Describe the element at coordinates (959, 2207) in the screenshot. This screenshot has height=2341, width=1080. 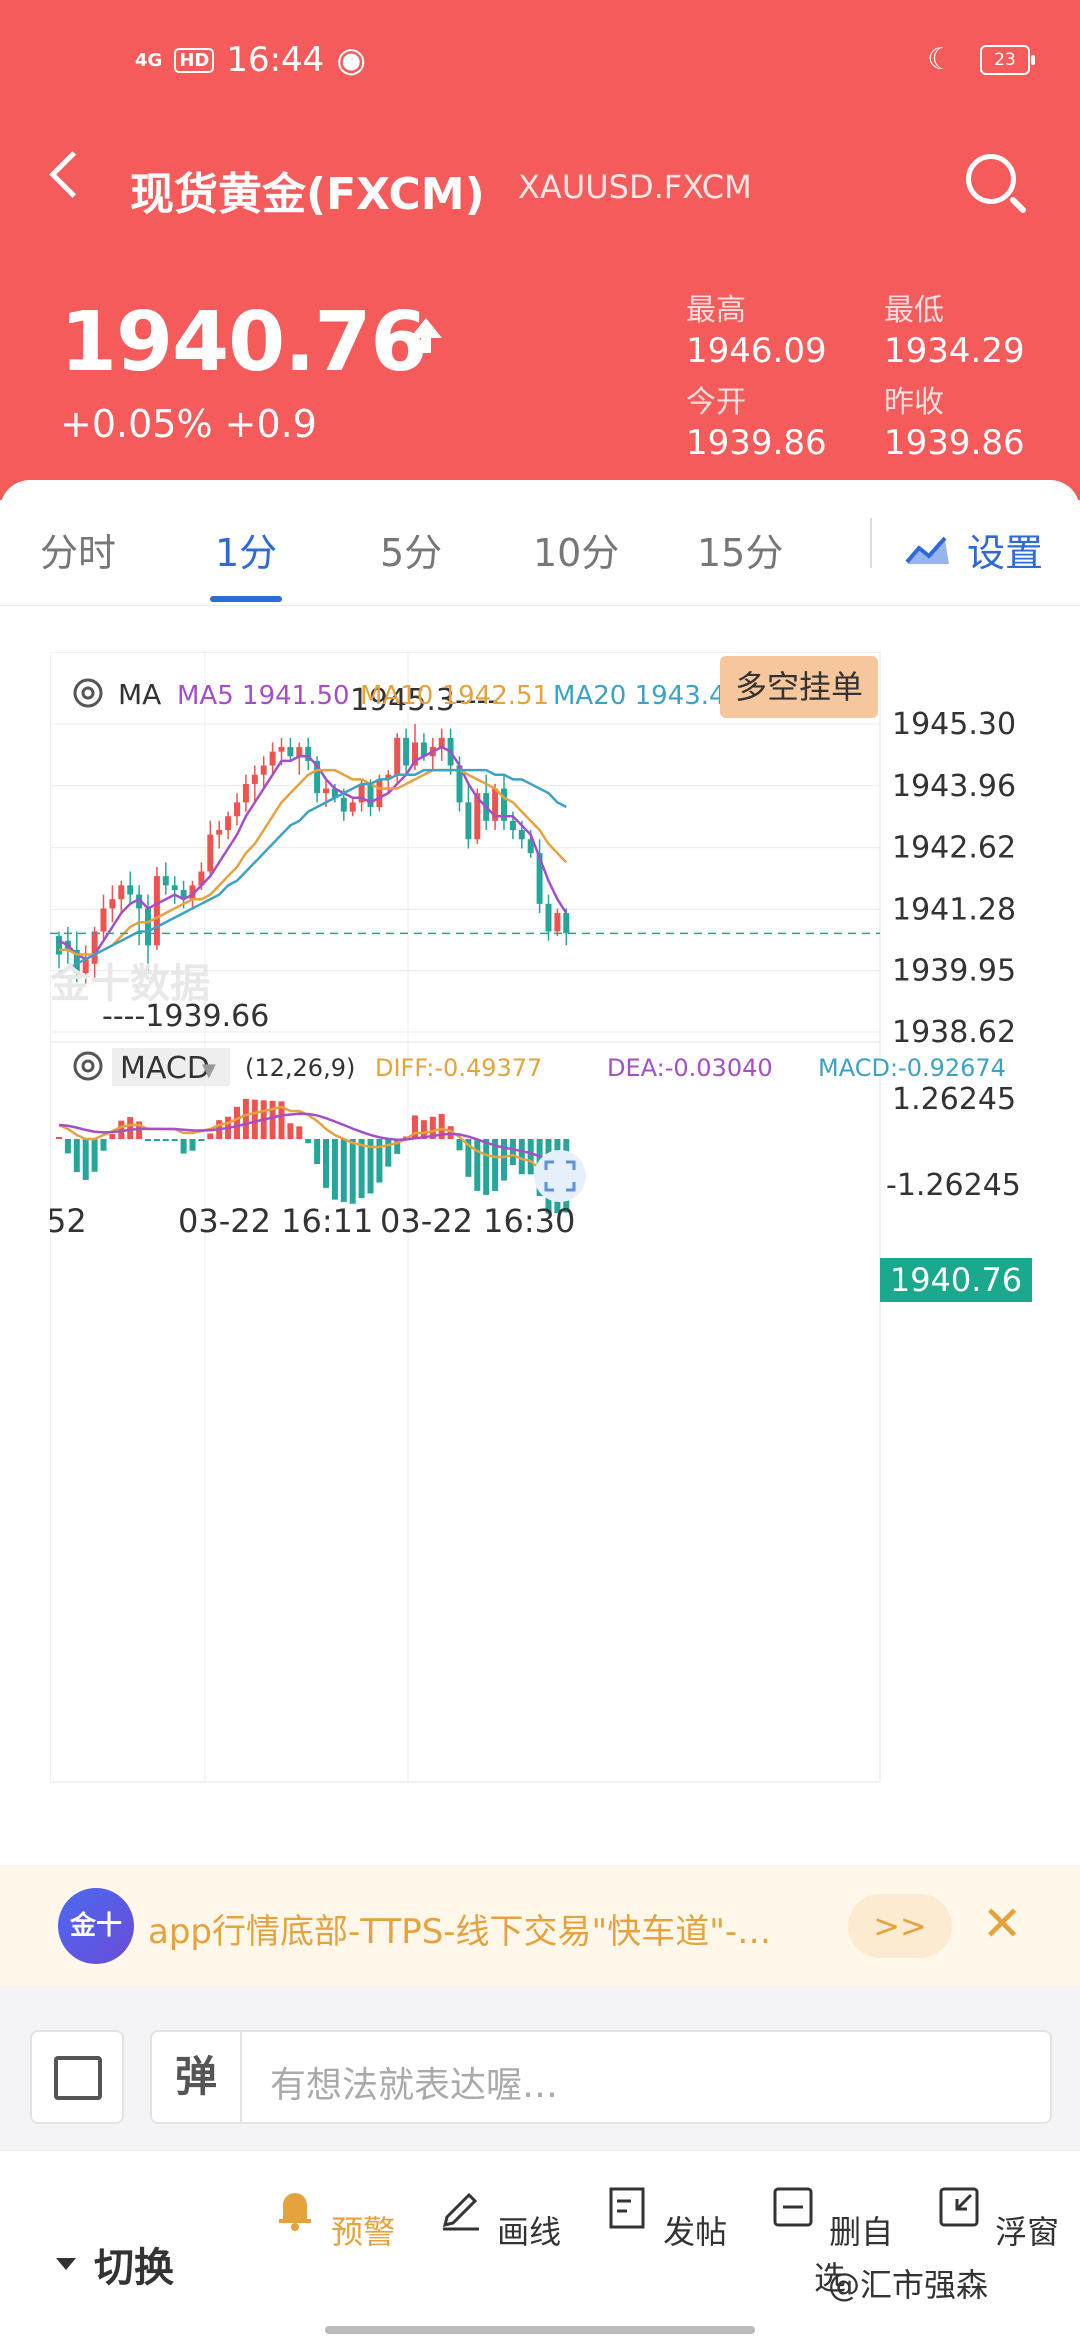
I see `float-window-icon` at that location.